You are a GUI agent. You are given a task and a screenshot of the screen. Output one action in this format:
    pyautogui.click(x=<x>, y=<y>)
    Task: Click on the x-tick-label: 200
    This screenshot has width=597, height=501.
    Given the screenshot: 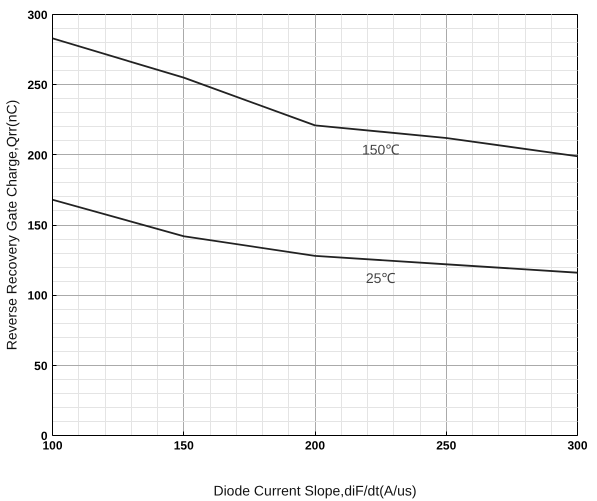 What is the action you would take?
    pyautogui.click(x=315, y=445)
    